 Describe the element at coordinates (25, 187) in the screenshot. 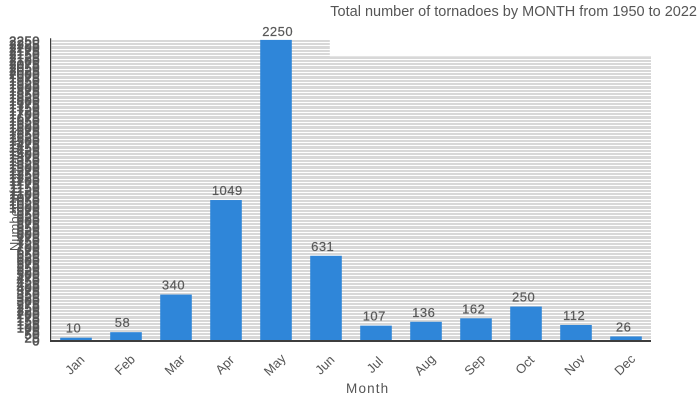

I see `svg-text: 1150` at that location.